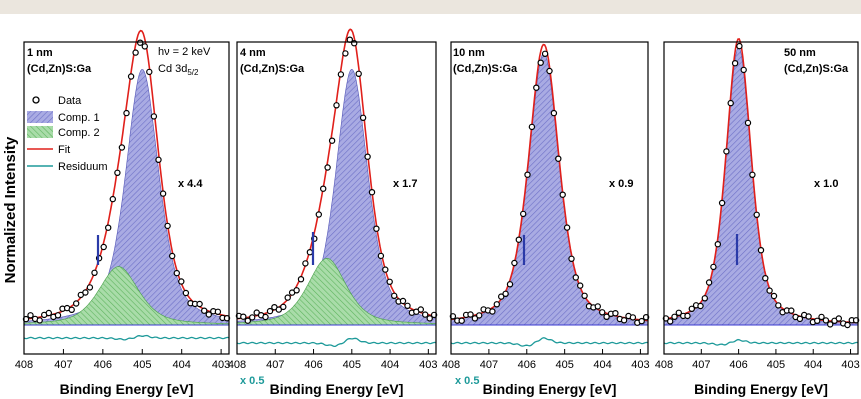  I want to click on legend-comp1-patch, so click(40, 117).